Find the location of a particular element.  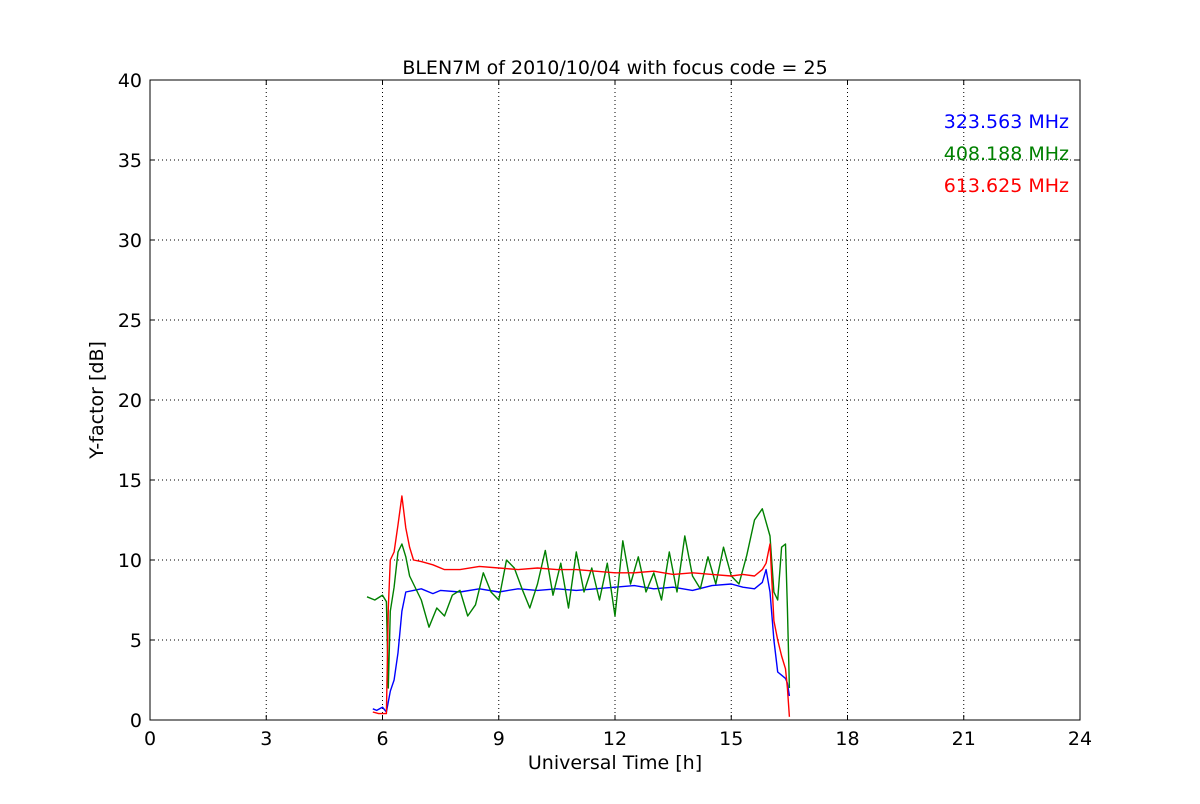

x-tick-label: 6 is located at coordinates (382, 739).